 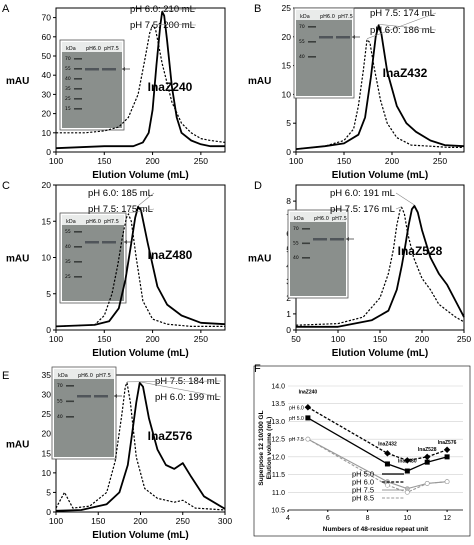 I want to click on peak-annotation: pH 6.0: 210 mL, so click(x=162, y=9).